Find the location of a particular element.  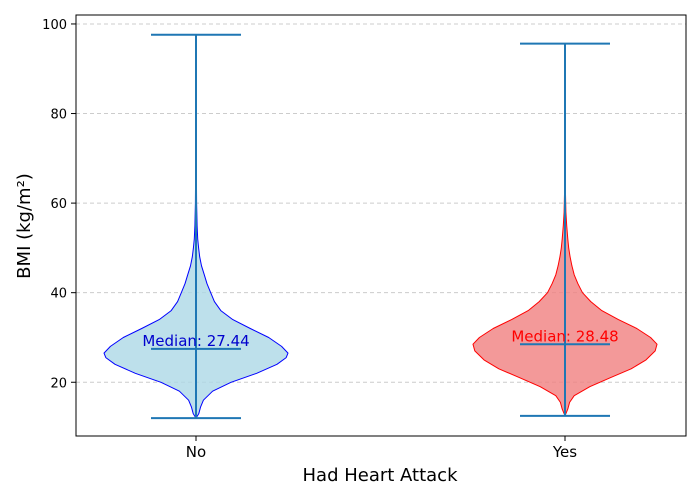

y-tick-label: 100 is located at coordinates (54, 25).